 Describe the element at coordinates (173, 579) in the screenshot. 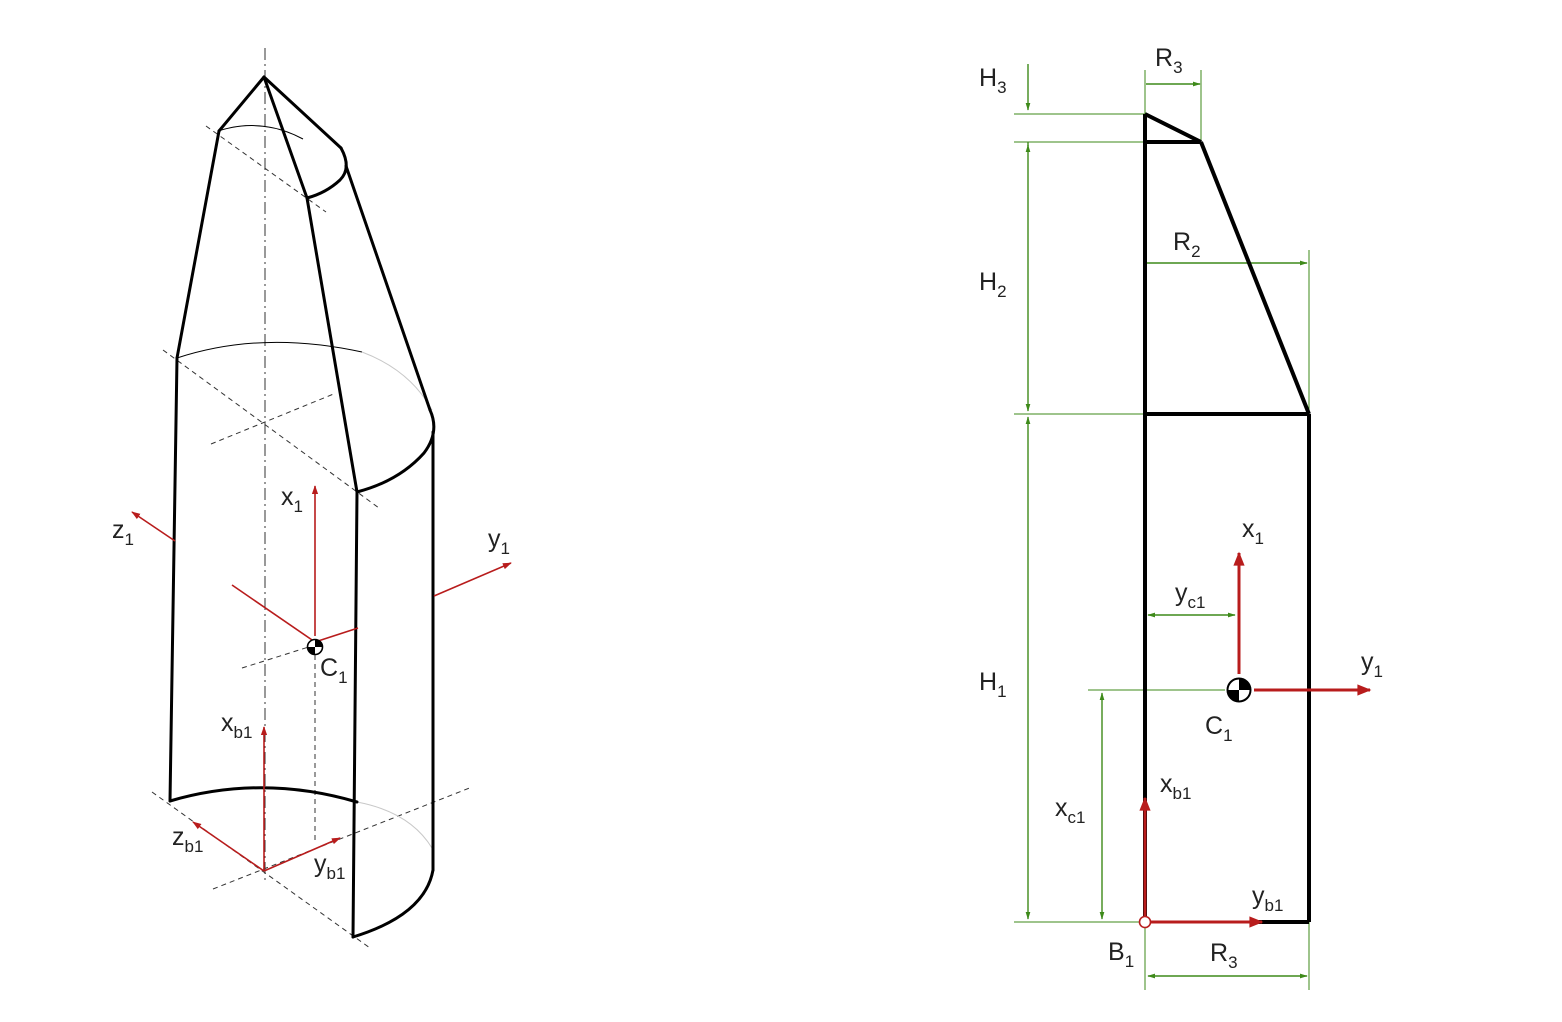

I see `cylinder-left-edge` at that location.